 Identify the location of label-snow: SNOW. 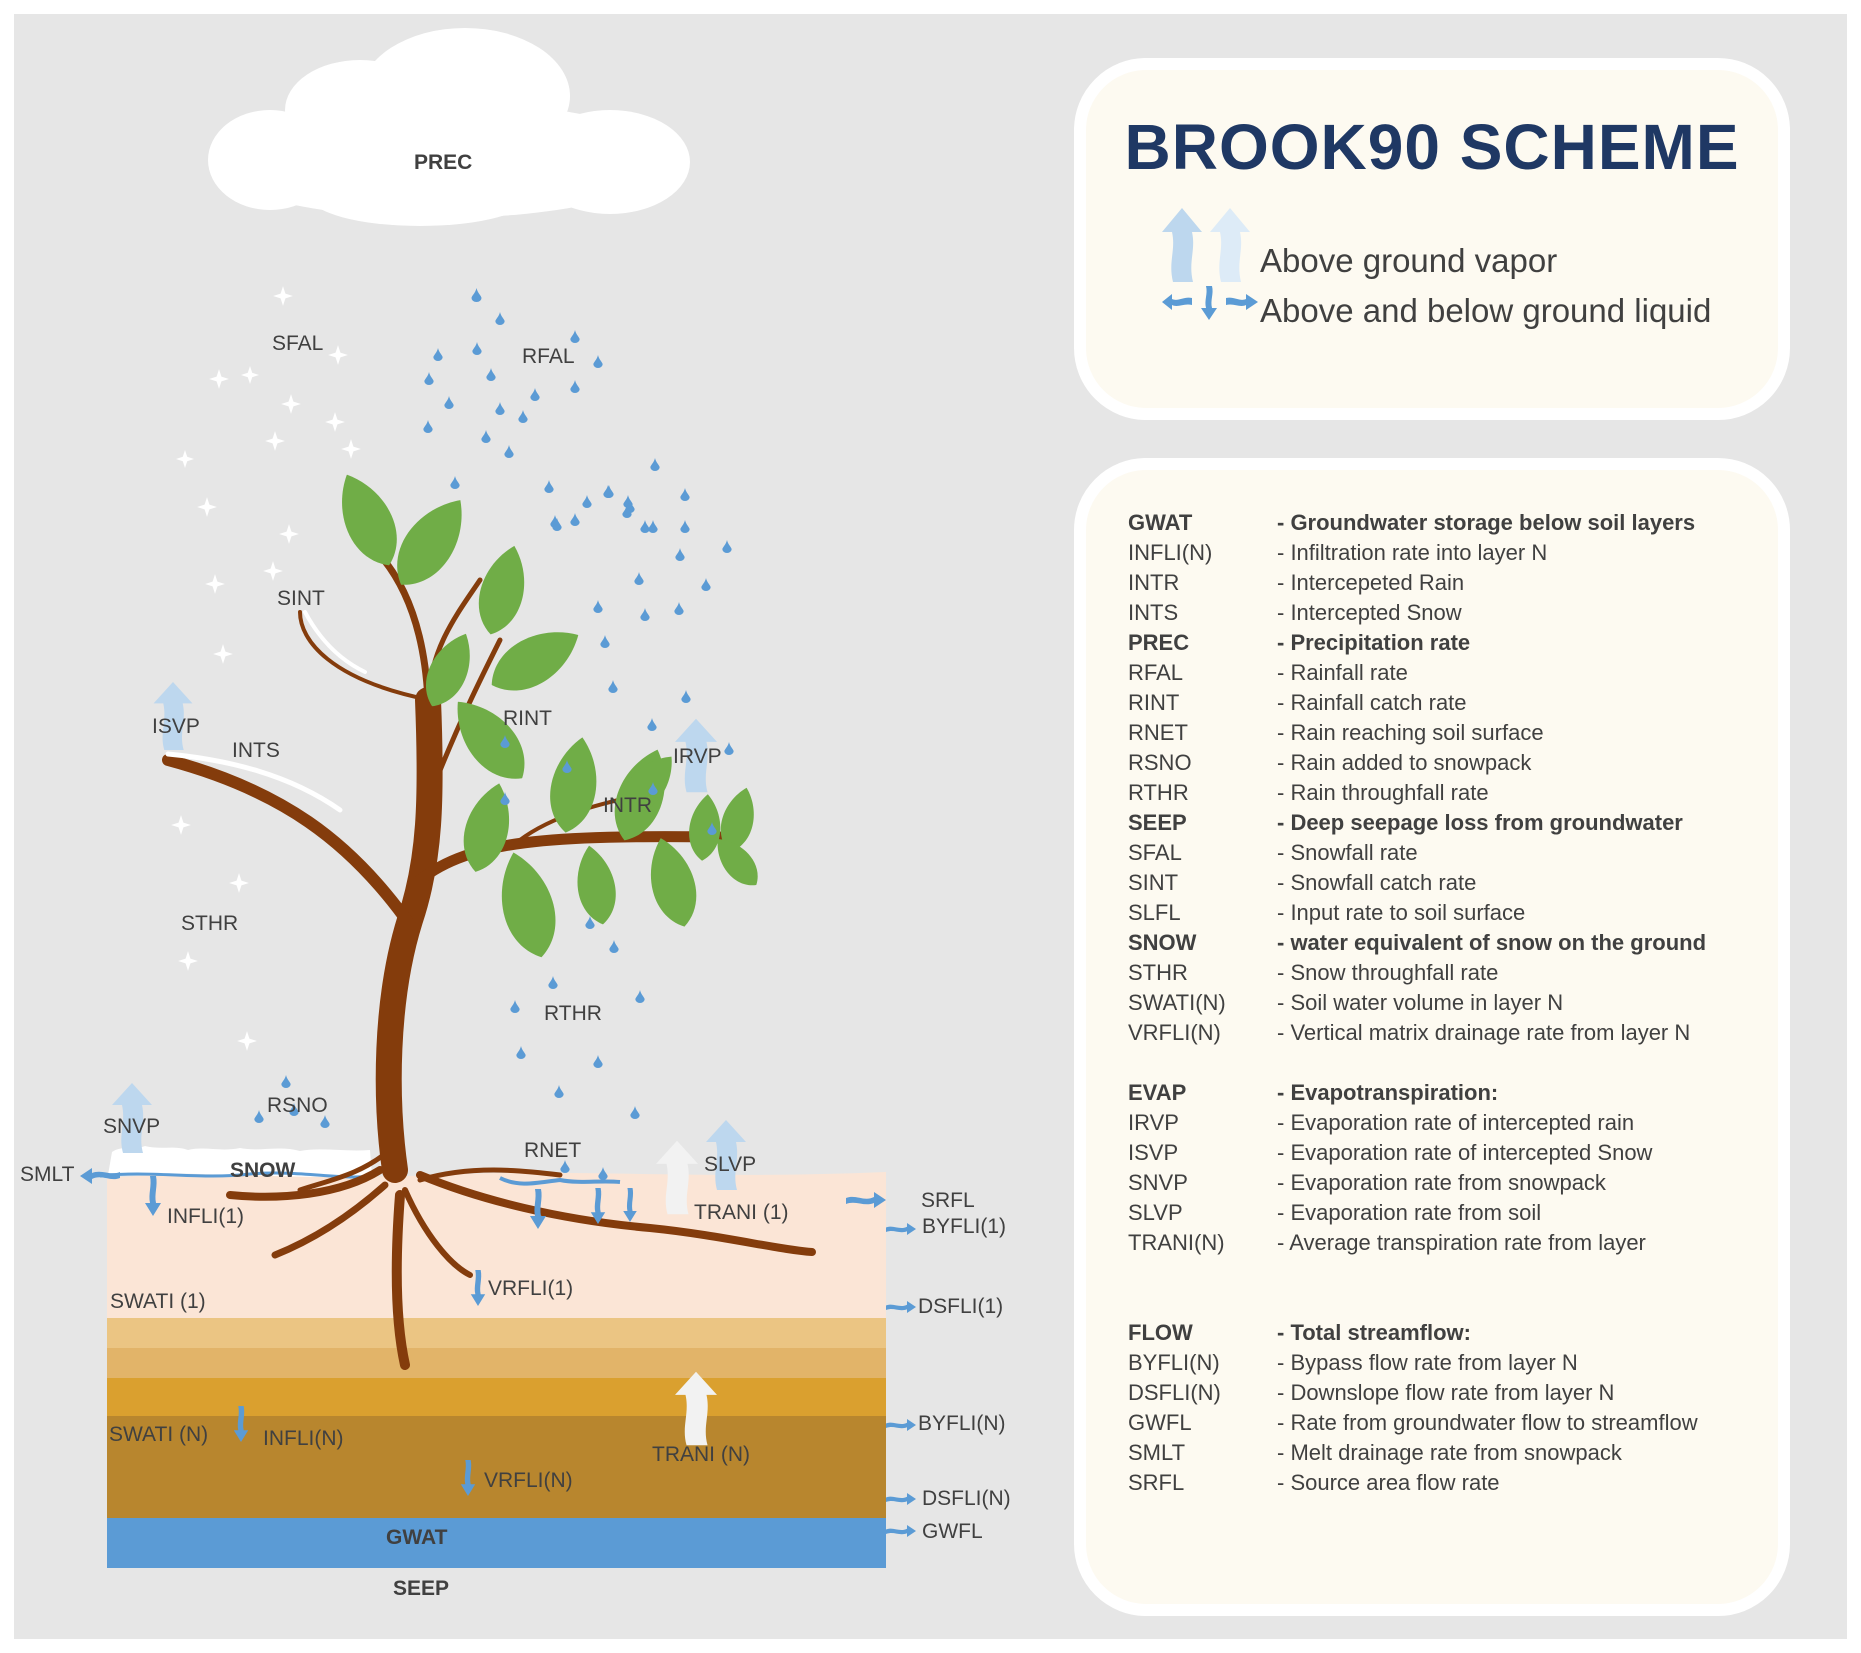
(263, 1170).